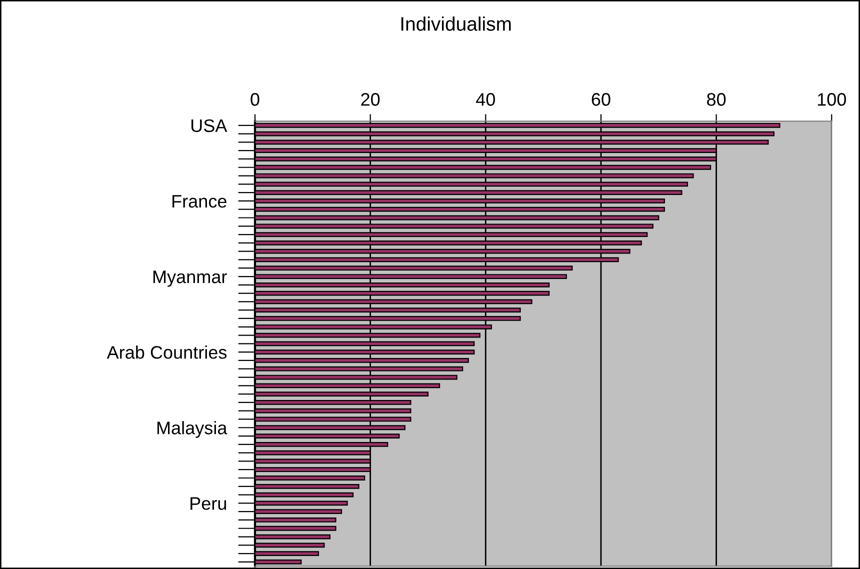  Describe the element at coordinates (199, 201) in the screenshot. I see `y-tick-label: France` at that location.